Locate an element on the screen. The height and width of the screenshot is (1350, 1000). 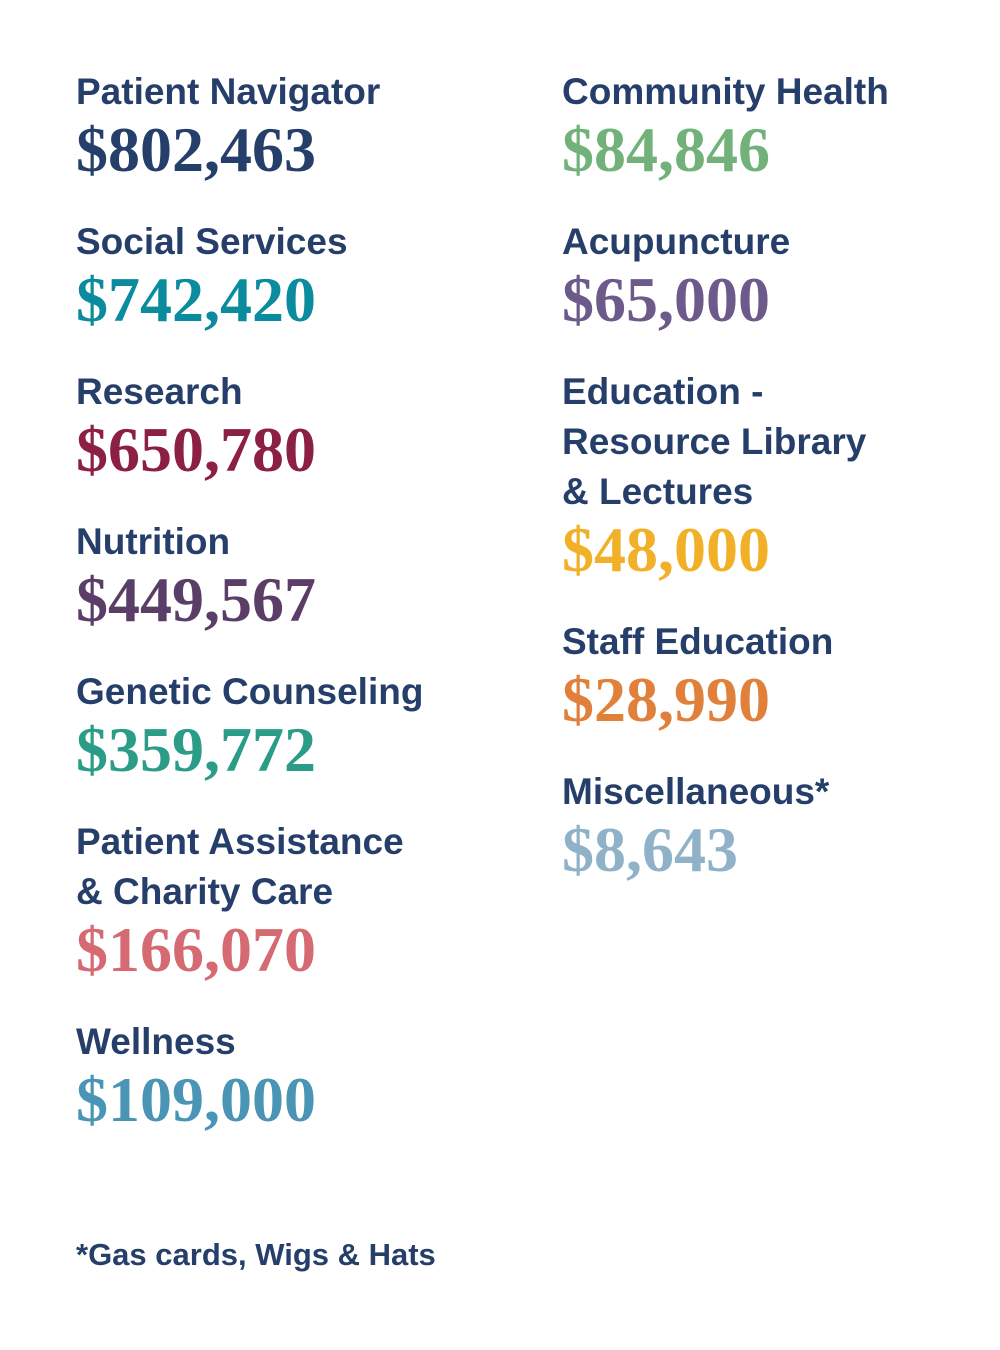
item-amount: $28,990 is located at coordinates (666, 699).